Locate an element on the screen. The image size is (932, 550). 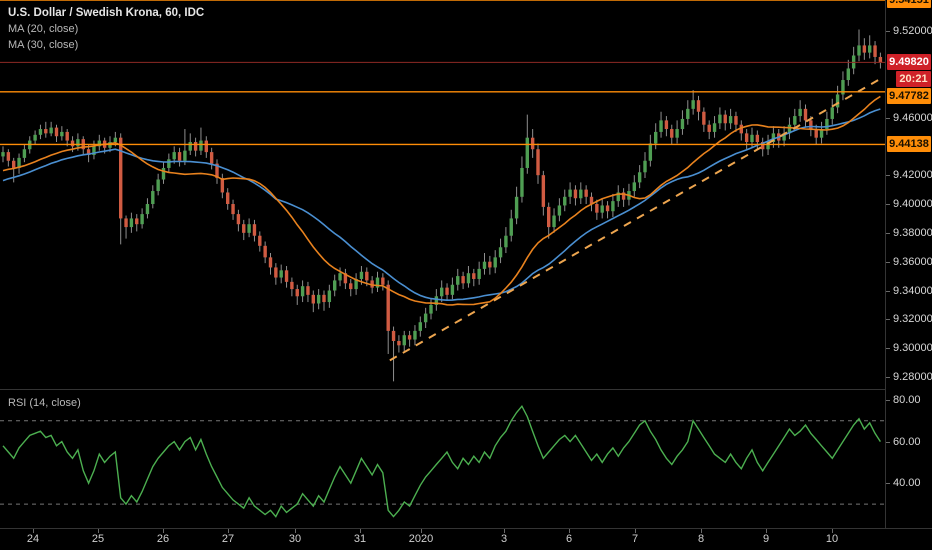
time-axis-label: 9 is located at coordinates (766, 539).